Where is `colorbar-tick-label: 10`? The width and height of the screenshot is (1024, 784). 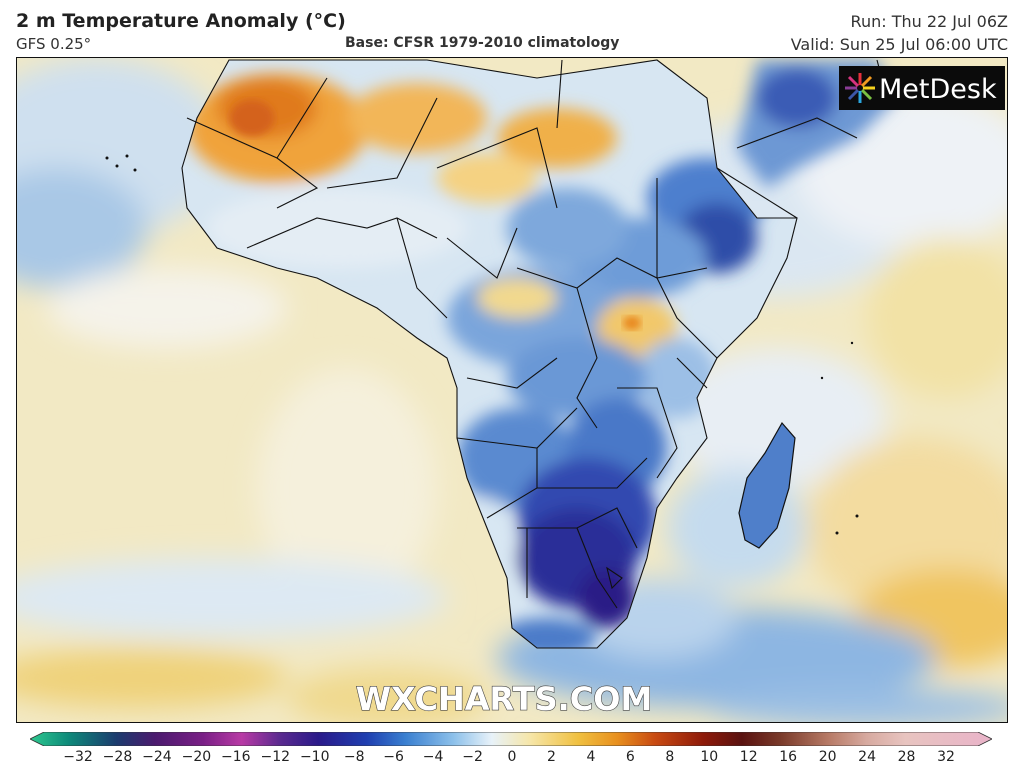
colorbar-tick-label: 10 is located at coordinates (709, 757).